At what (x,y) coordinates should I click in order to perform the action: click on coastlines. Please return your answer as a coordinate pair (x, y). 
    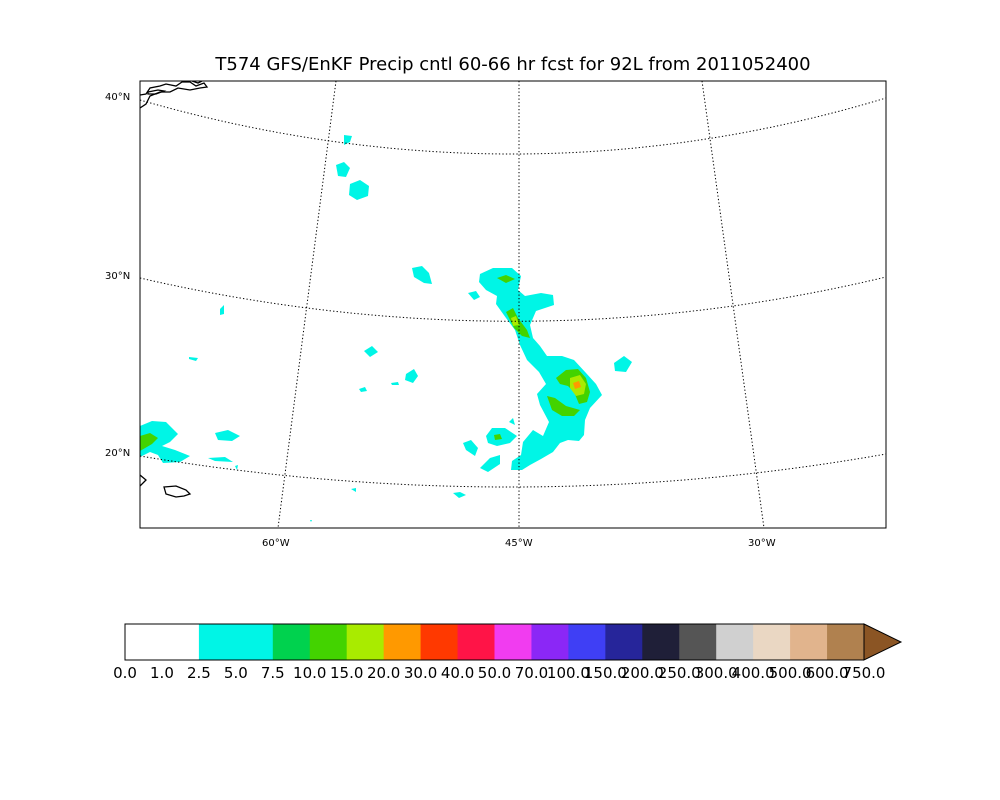
    Looking at the image, I should click on (174, 289).